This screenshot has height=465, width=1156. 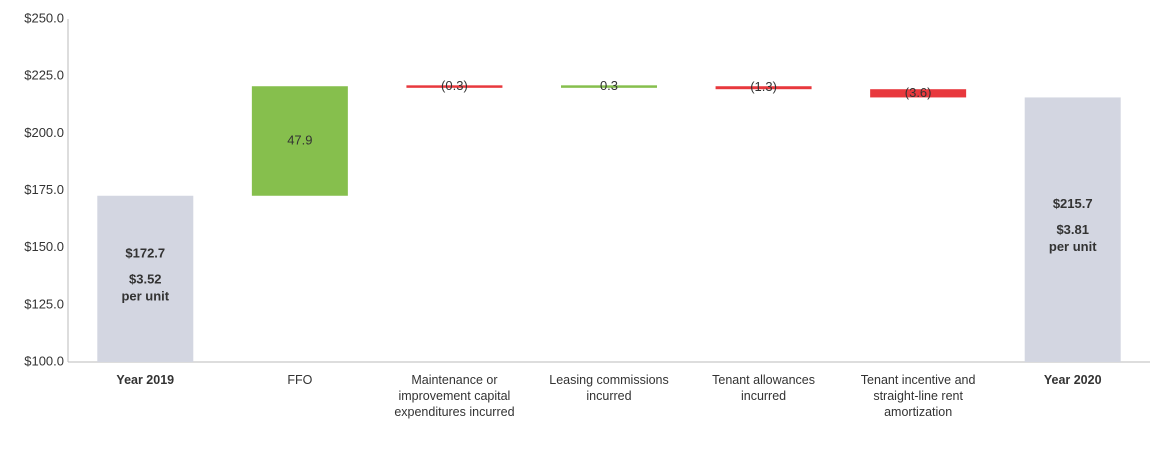 I want to click on y-tick-label: $225.0, so click(x=44, y=75).